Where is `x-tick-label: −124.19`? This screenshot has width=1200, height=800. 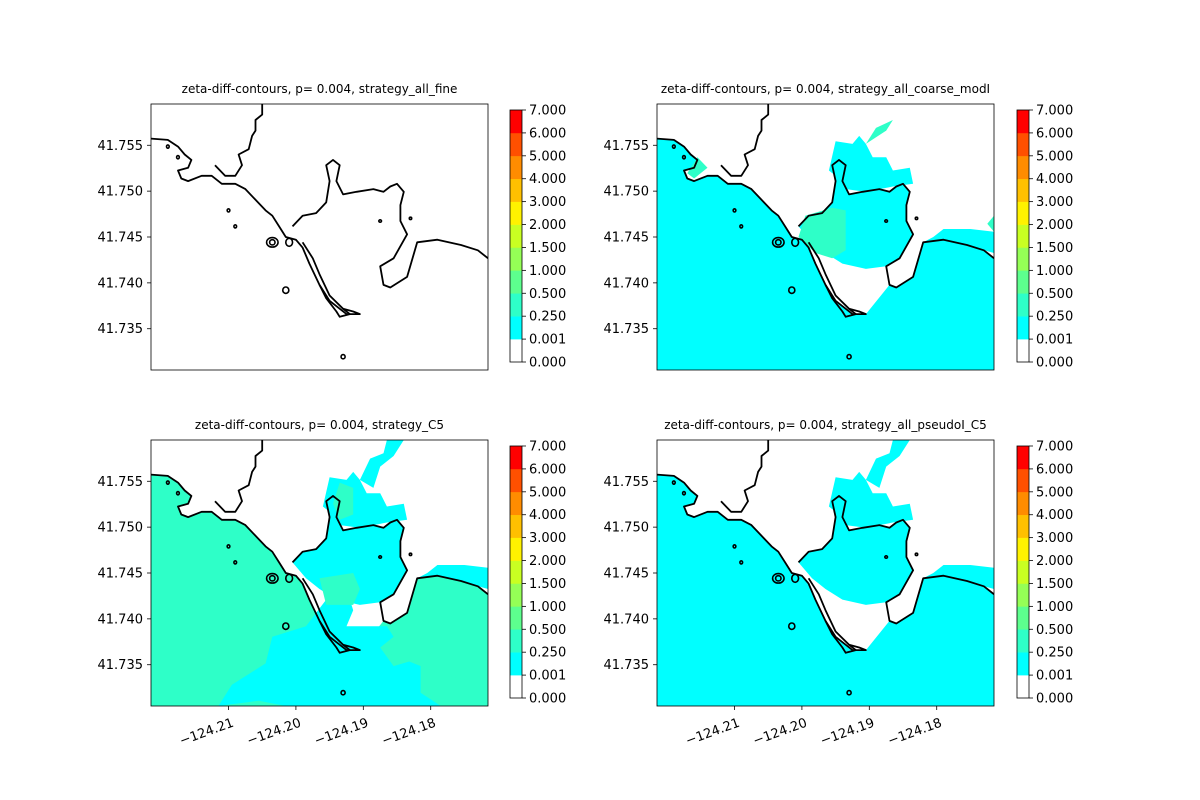 x-tick-label: −124.19 is located at coordinates (342, 732).